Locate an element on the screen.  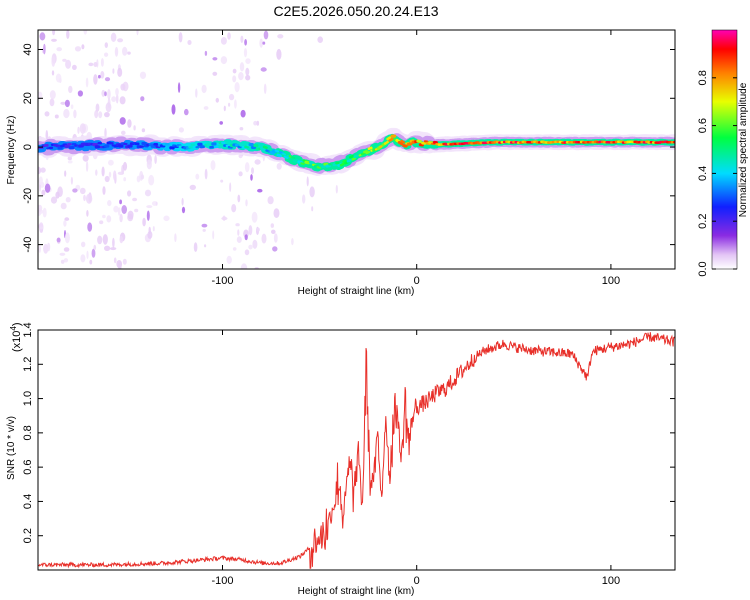
colorbar-tick-label: 0.0 is located at coordinates (703, 268).